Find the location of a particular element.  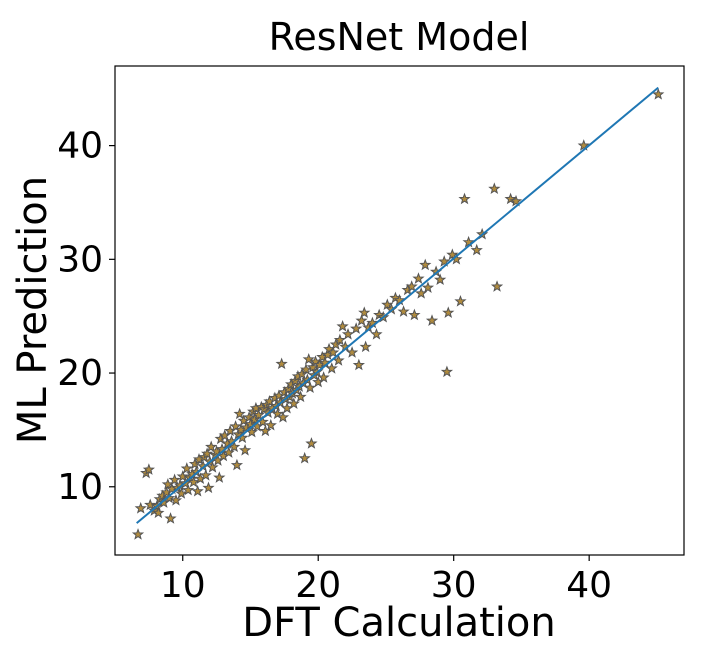

y-tick-label: 10 is located at coordinates (80, 487).